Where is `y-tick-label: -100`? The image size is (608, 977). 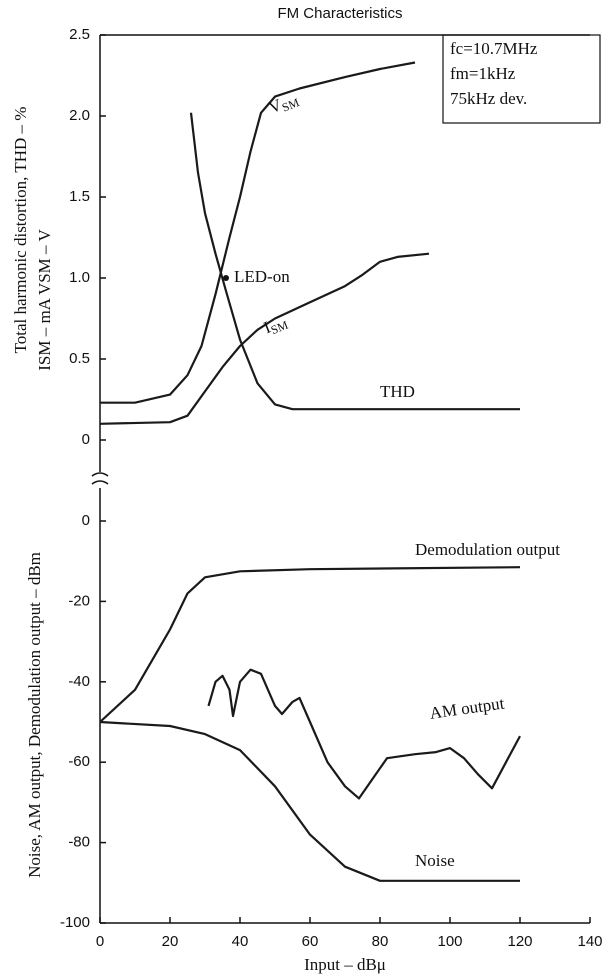
y-tick-label: -100 is located at coordinates (75, 922).